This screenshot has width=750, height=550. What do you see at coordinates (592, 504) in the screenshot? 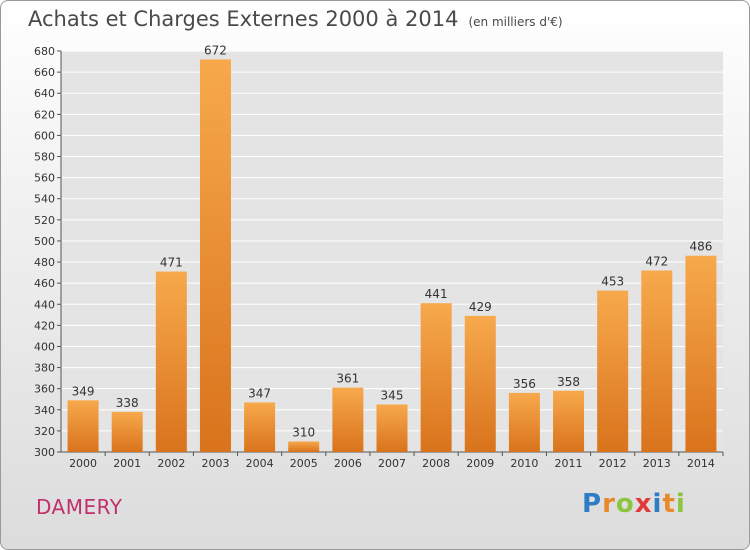
I see `logo-letter: P` at bounding box center [592, 504].